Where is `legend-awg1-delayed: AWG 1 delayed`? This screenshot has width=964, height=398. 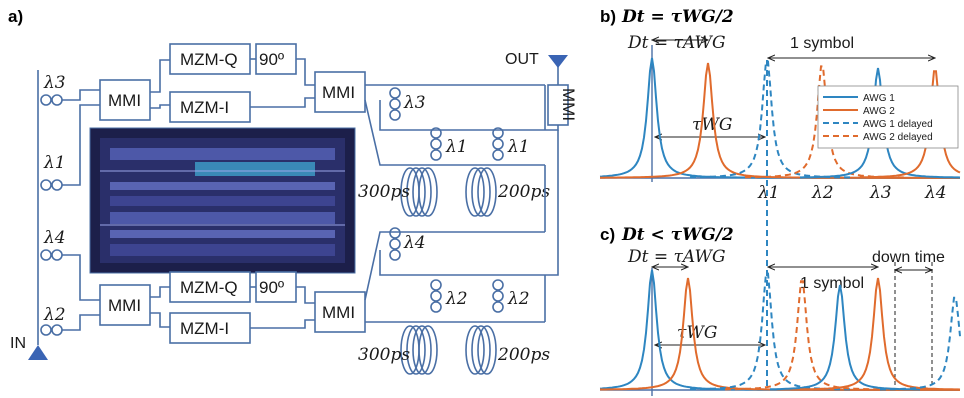
legend-awg1-delayed: AWG 1 delayed is located at coordinates (898, 124).